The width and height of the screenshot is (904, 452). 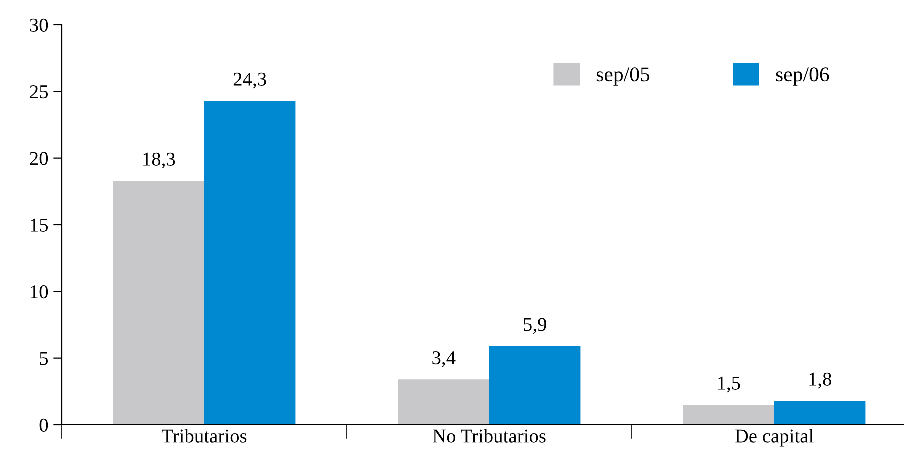 What do you see at coordinates (535, 326) in the screenshot?
I see `data-label: 5,9` at bounding box center [535, 326].